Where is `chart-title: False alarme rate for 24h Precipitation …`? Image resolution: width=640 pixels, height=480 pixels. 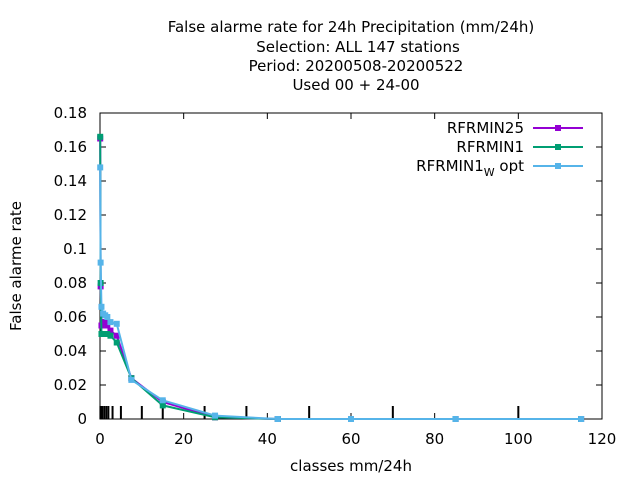
chart-title: False alarme rate for 24h Precipitation … is located at coordinates (351, 56).